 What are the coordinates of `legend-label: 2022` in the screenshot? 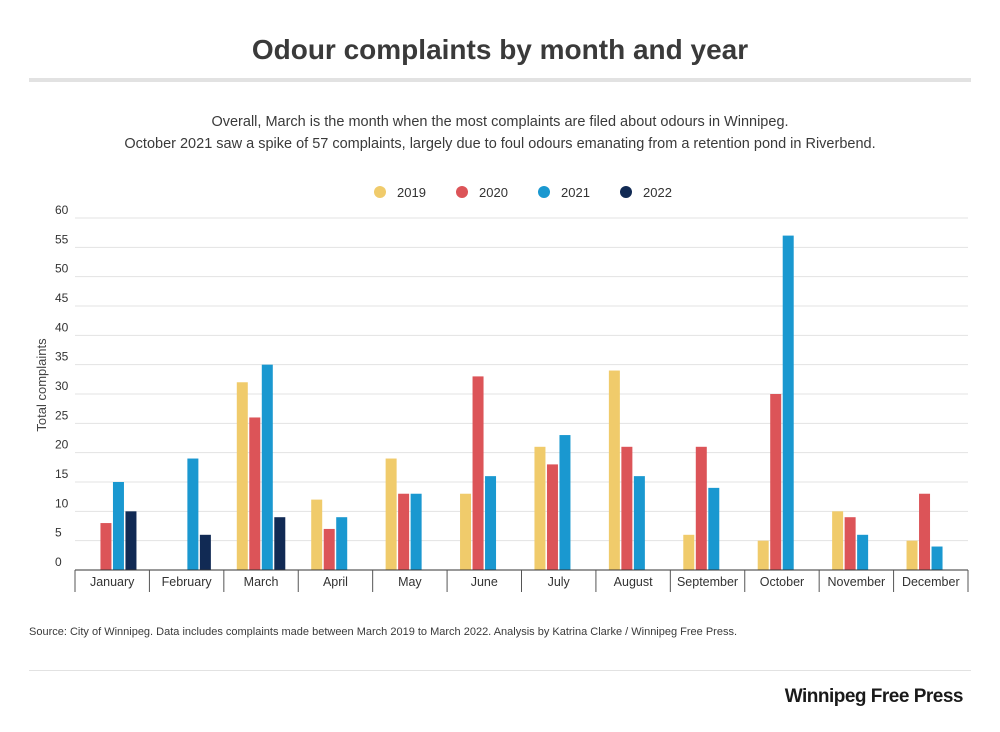 It's located at (657, 192).